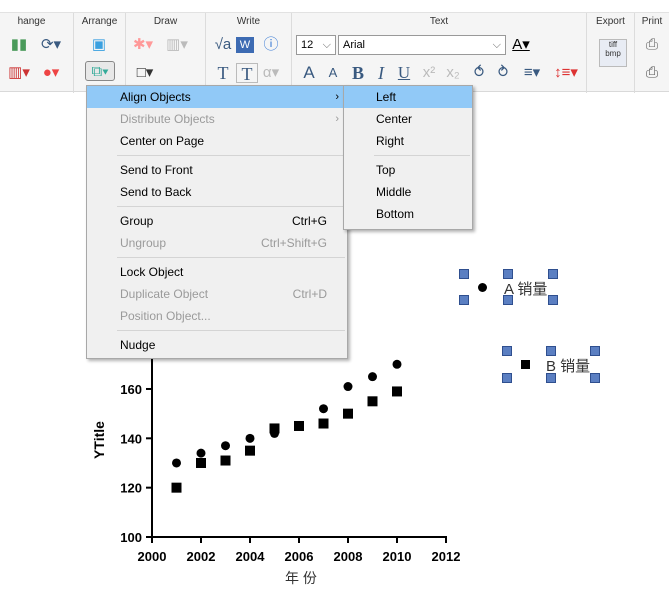  What do you see at coordinates (652, 21) in the screenshot?
I see `group-label: Print` at bounding box center [652, 21].